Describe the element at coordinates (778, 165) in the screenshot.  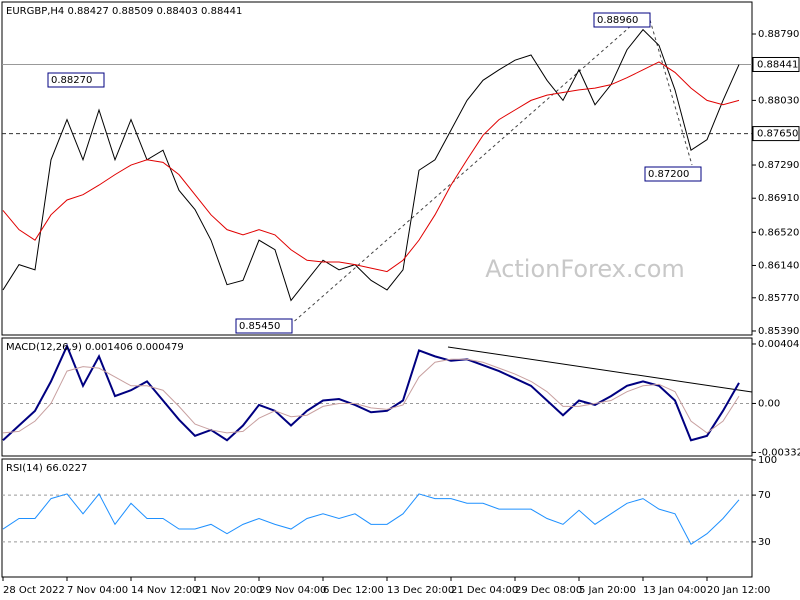
I see `y-tick-label: 0.87290` at that location.